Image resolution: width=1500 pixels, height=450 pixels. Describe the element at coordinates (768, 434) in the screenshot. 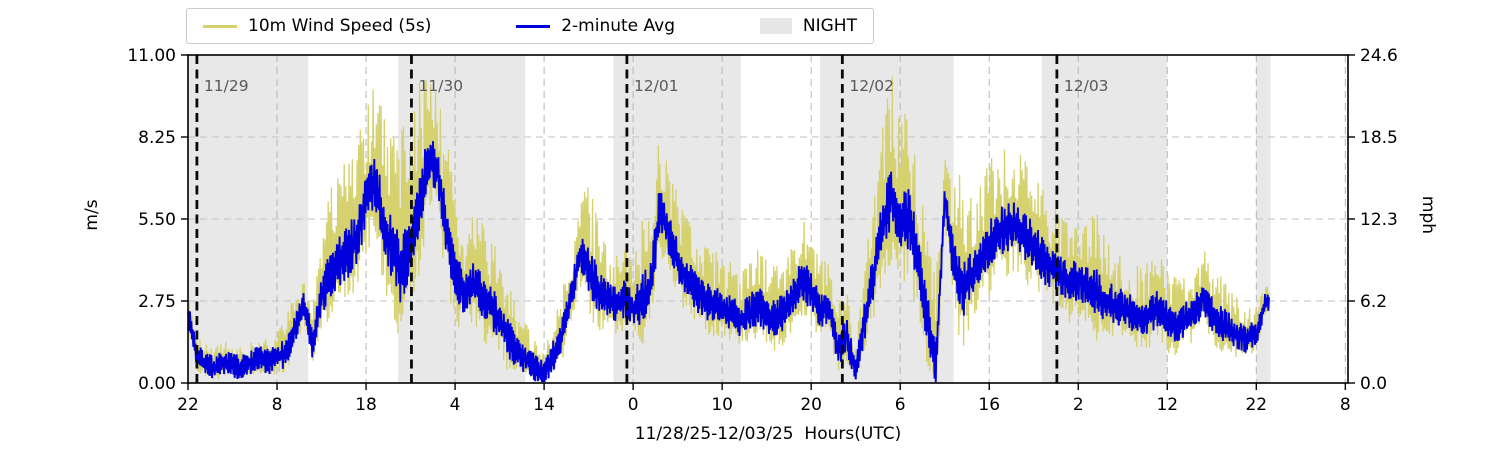

I see `x-axis-label: 11/28/25-12/03/25 Hours(UTC)` at that location.